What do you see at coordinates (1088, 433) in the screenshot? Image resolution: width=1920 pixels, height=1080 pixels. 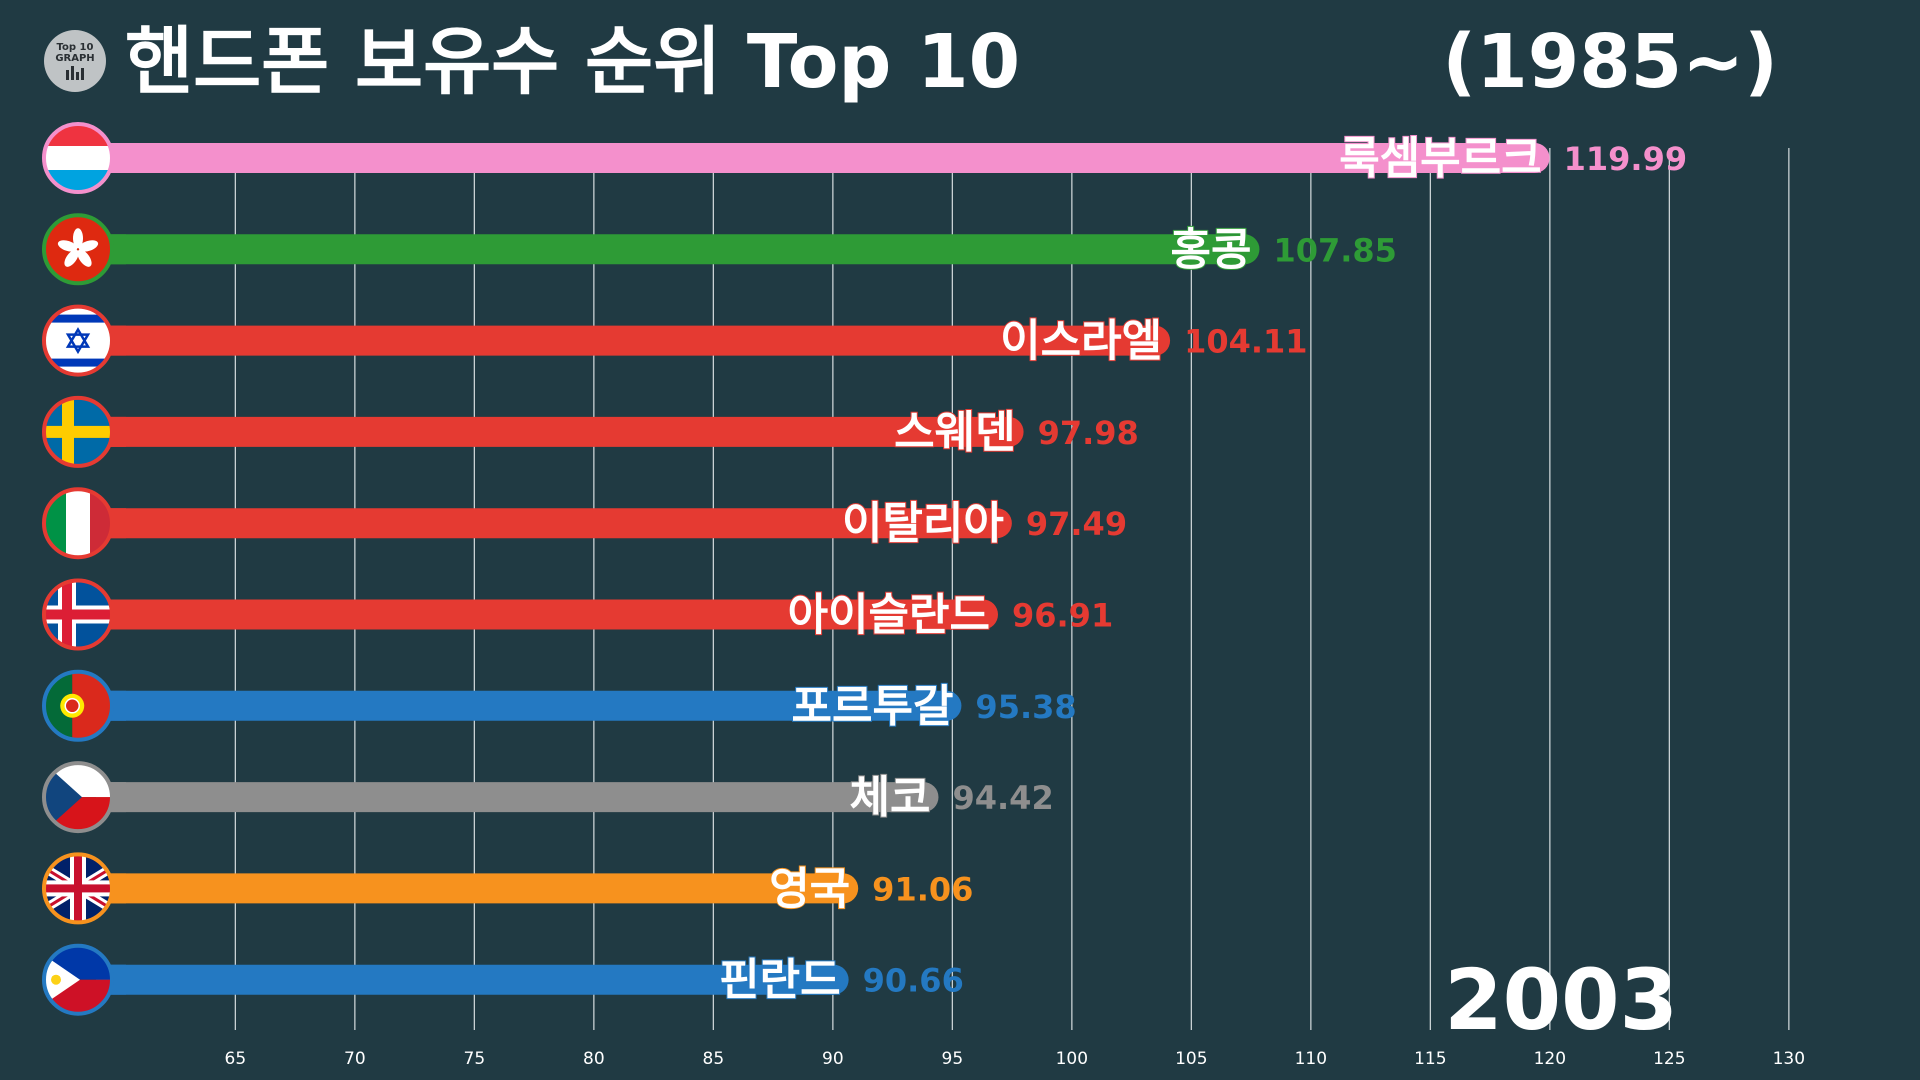 I see `value-label: 97.98` at bounding box center [1088, 433].